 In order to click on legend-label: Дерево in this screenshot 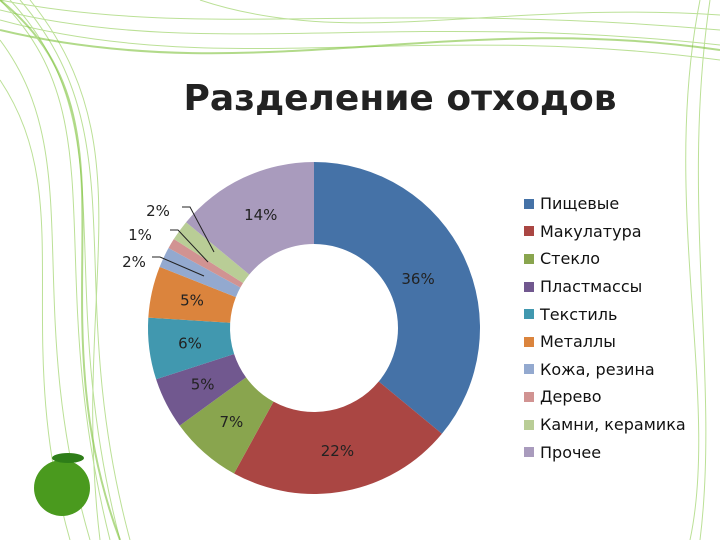, I will do `click(571, 397)`.